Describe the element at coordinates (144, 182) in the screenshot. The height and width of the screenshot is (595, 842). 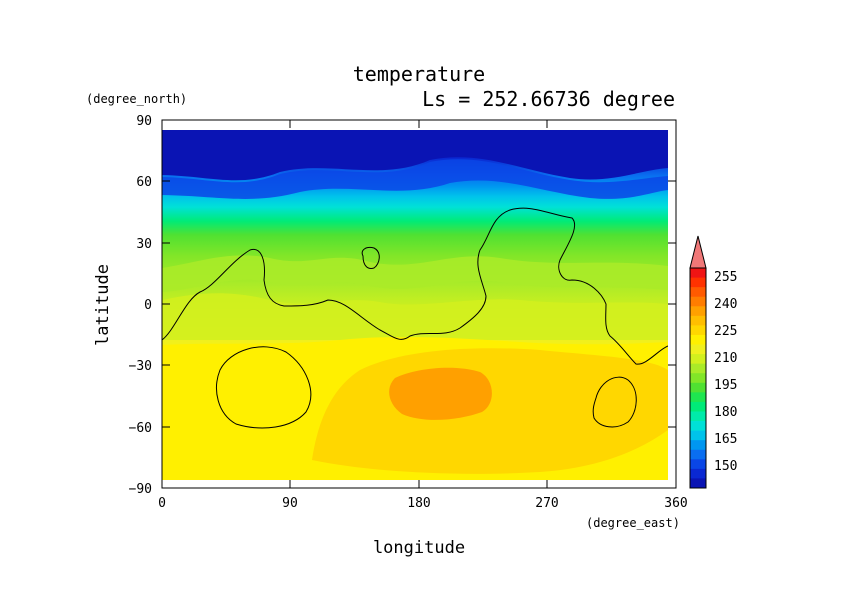
I see `y-tick-label: 60` at that location.